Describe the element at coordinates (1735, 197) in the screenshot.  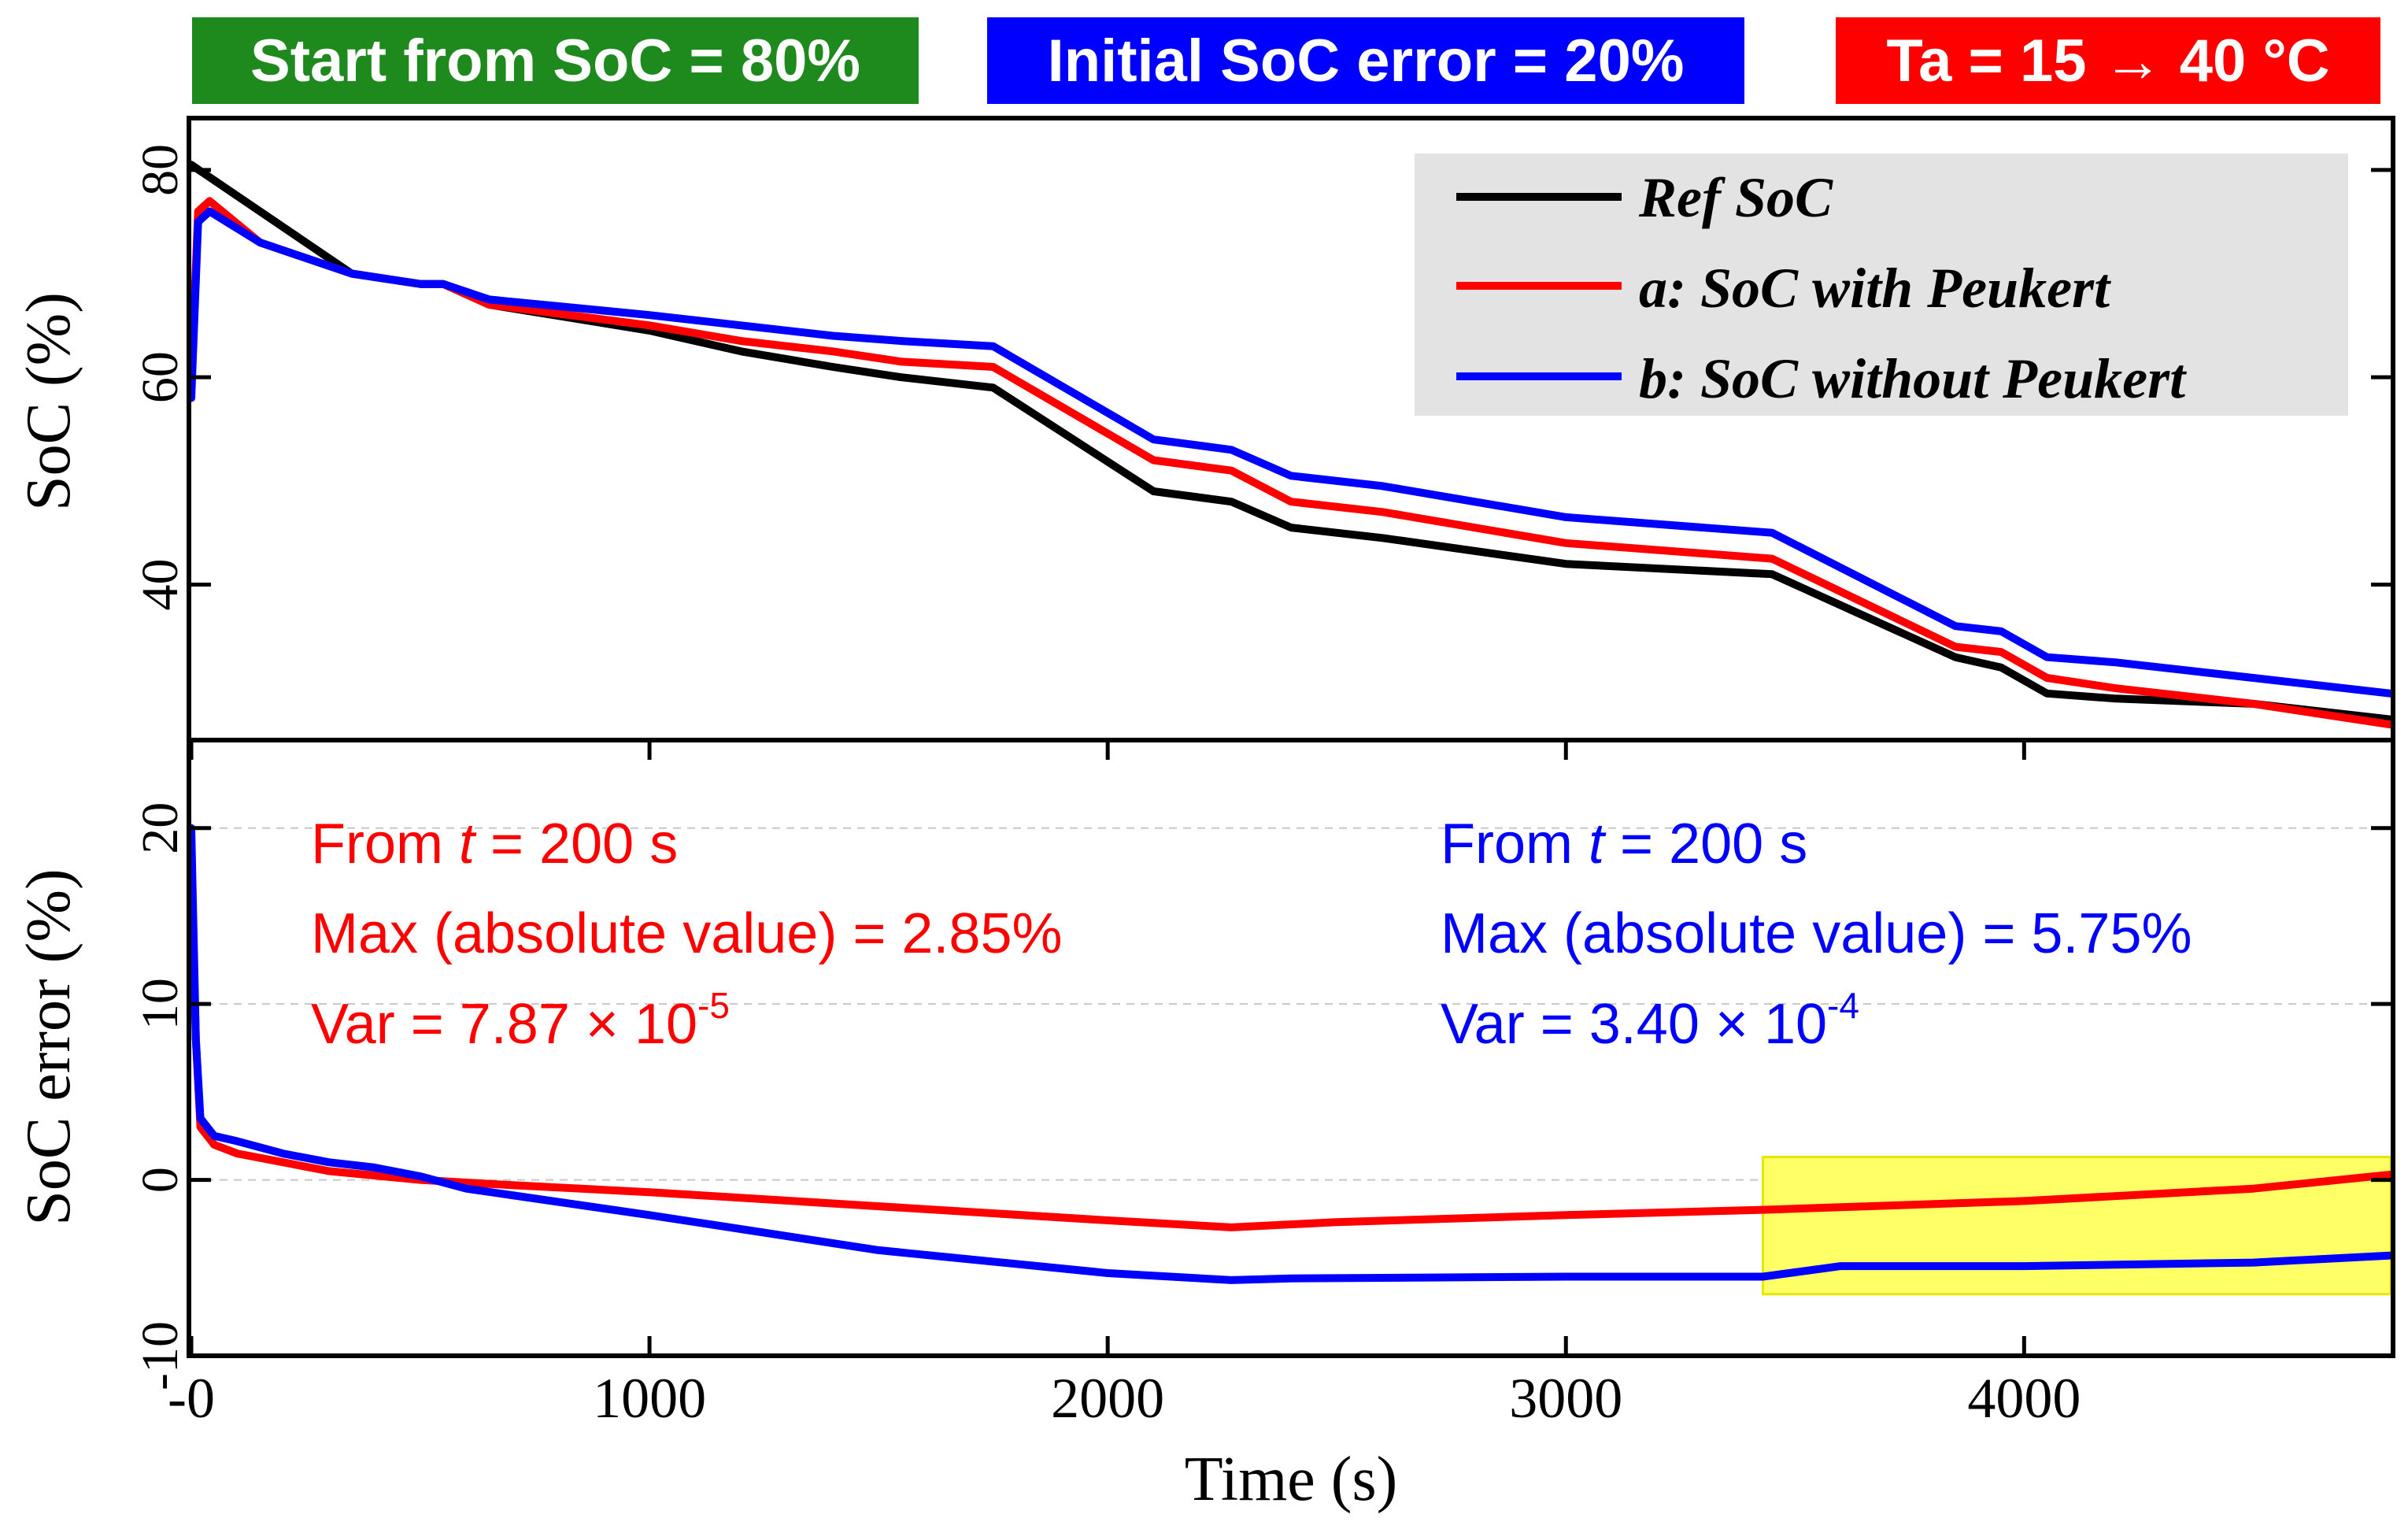
I see `legend-label-ref-soc: Ref SoC` at that location.